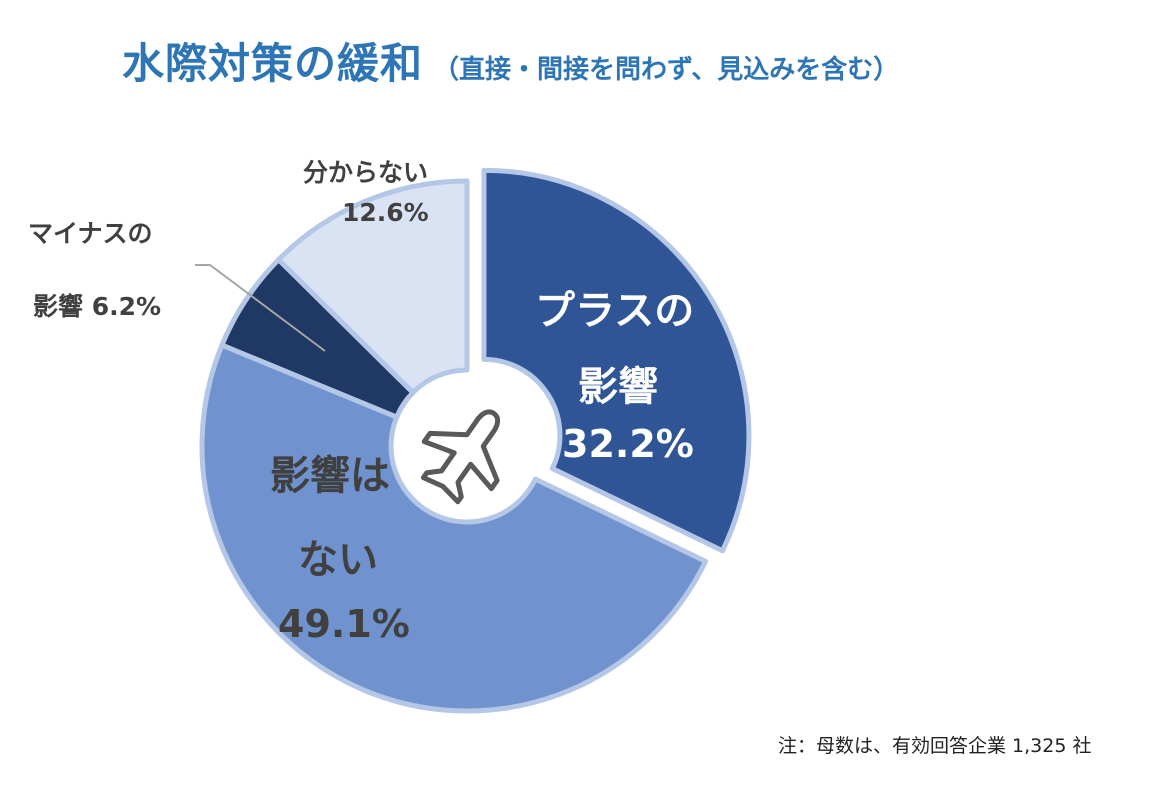  I want to click on slice-unknown, so click(373, 287).